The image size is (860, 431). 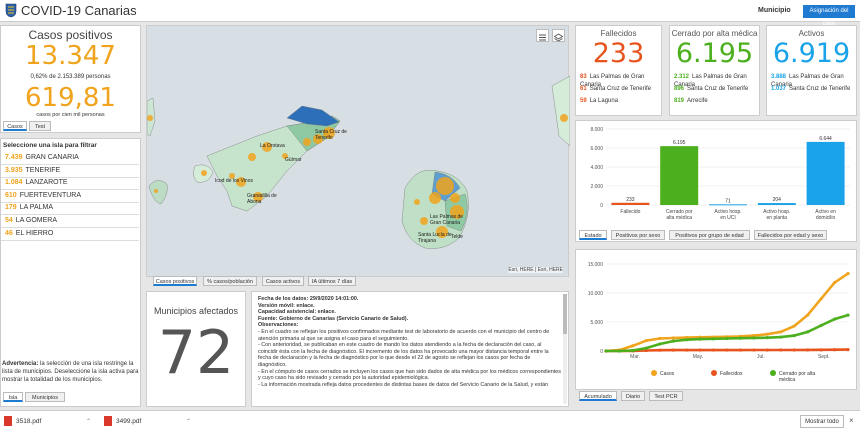 I want to click on municipios-panel: Municipios afectados 72, so click(x=196, y=349).